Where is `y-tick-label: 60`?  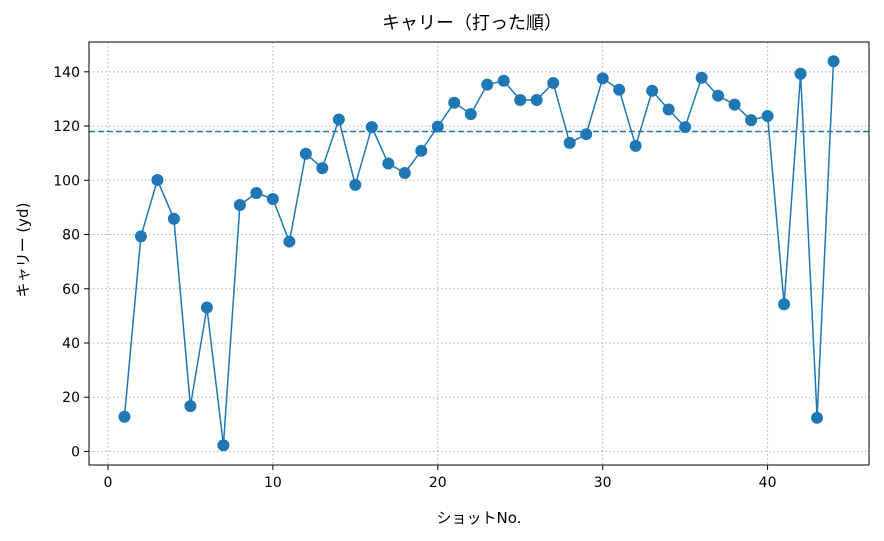
y-tick-label: 60 is located at coordinates (71, 290).